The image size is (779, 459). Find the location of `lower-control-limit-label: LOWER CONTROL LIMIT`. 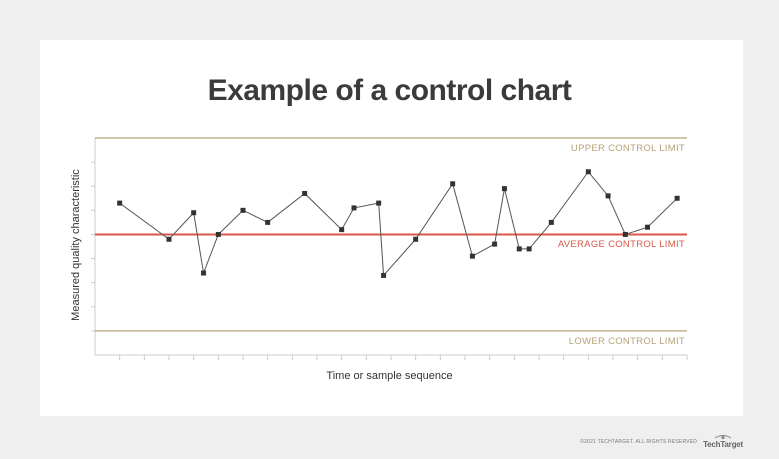

lower-control-limit-label: LOWER CONTROL LIMIT is located at coordinates (626, 341).